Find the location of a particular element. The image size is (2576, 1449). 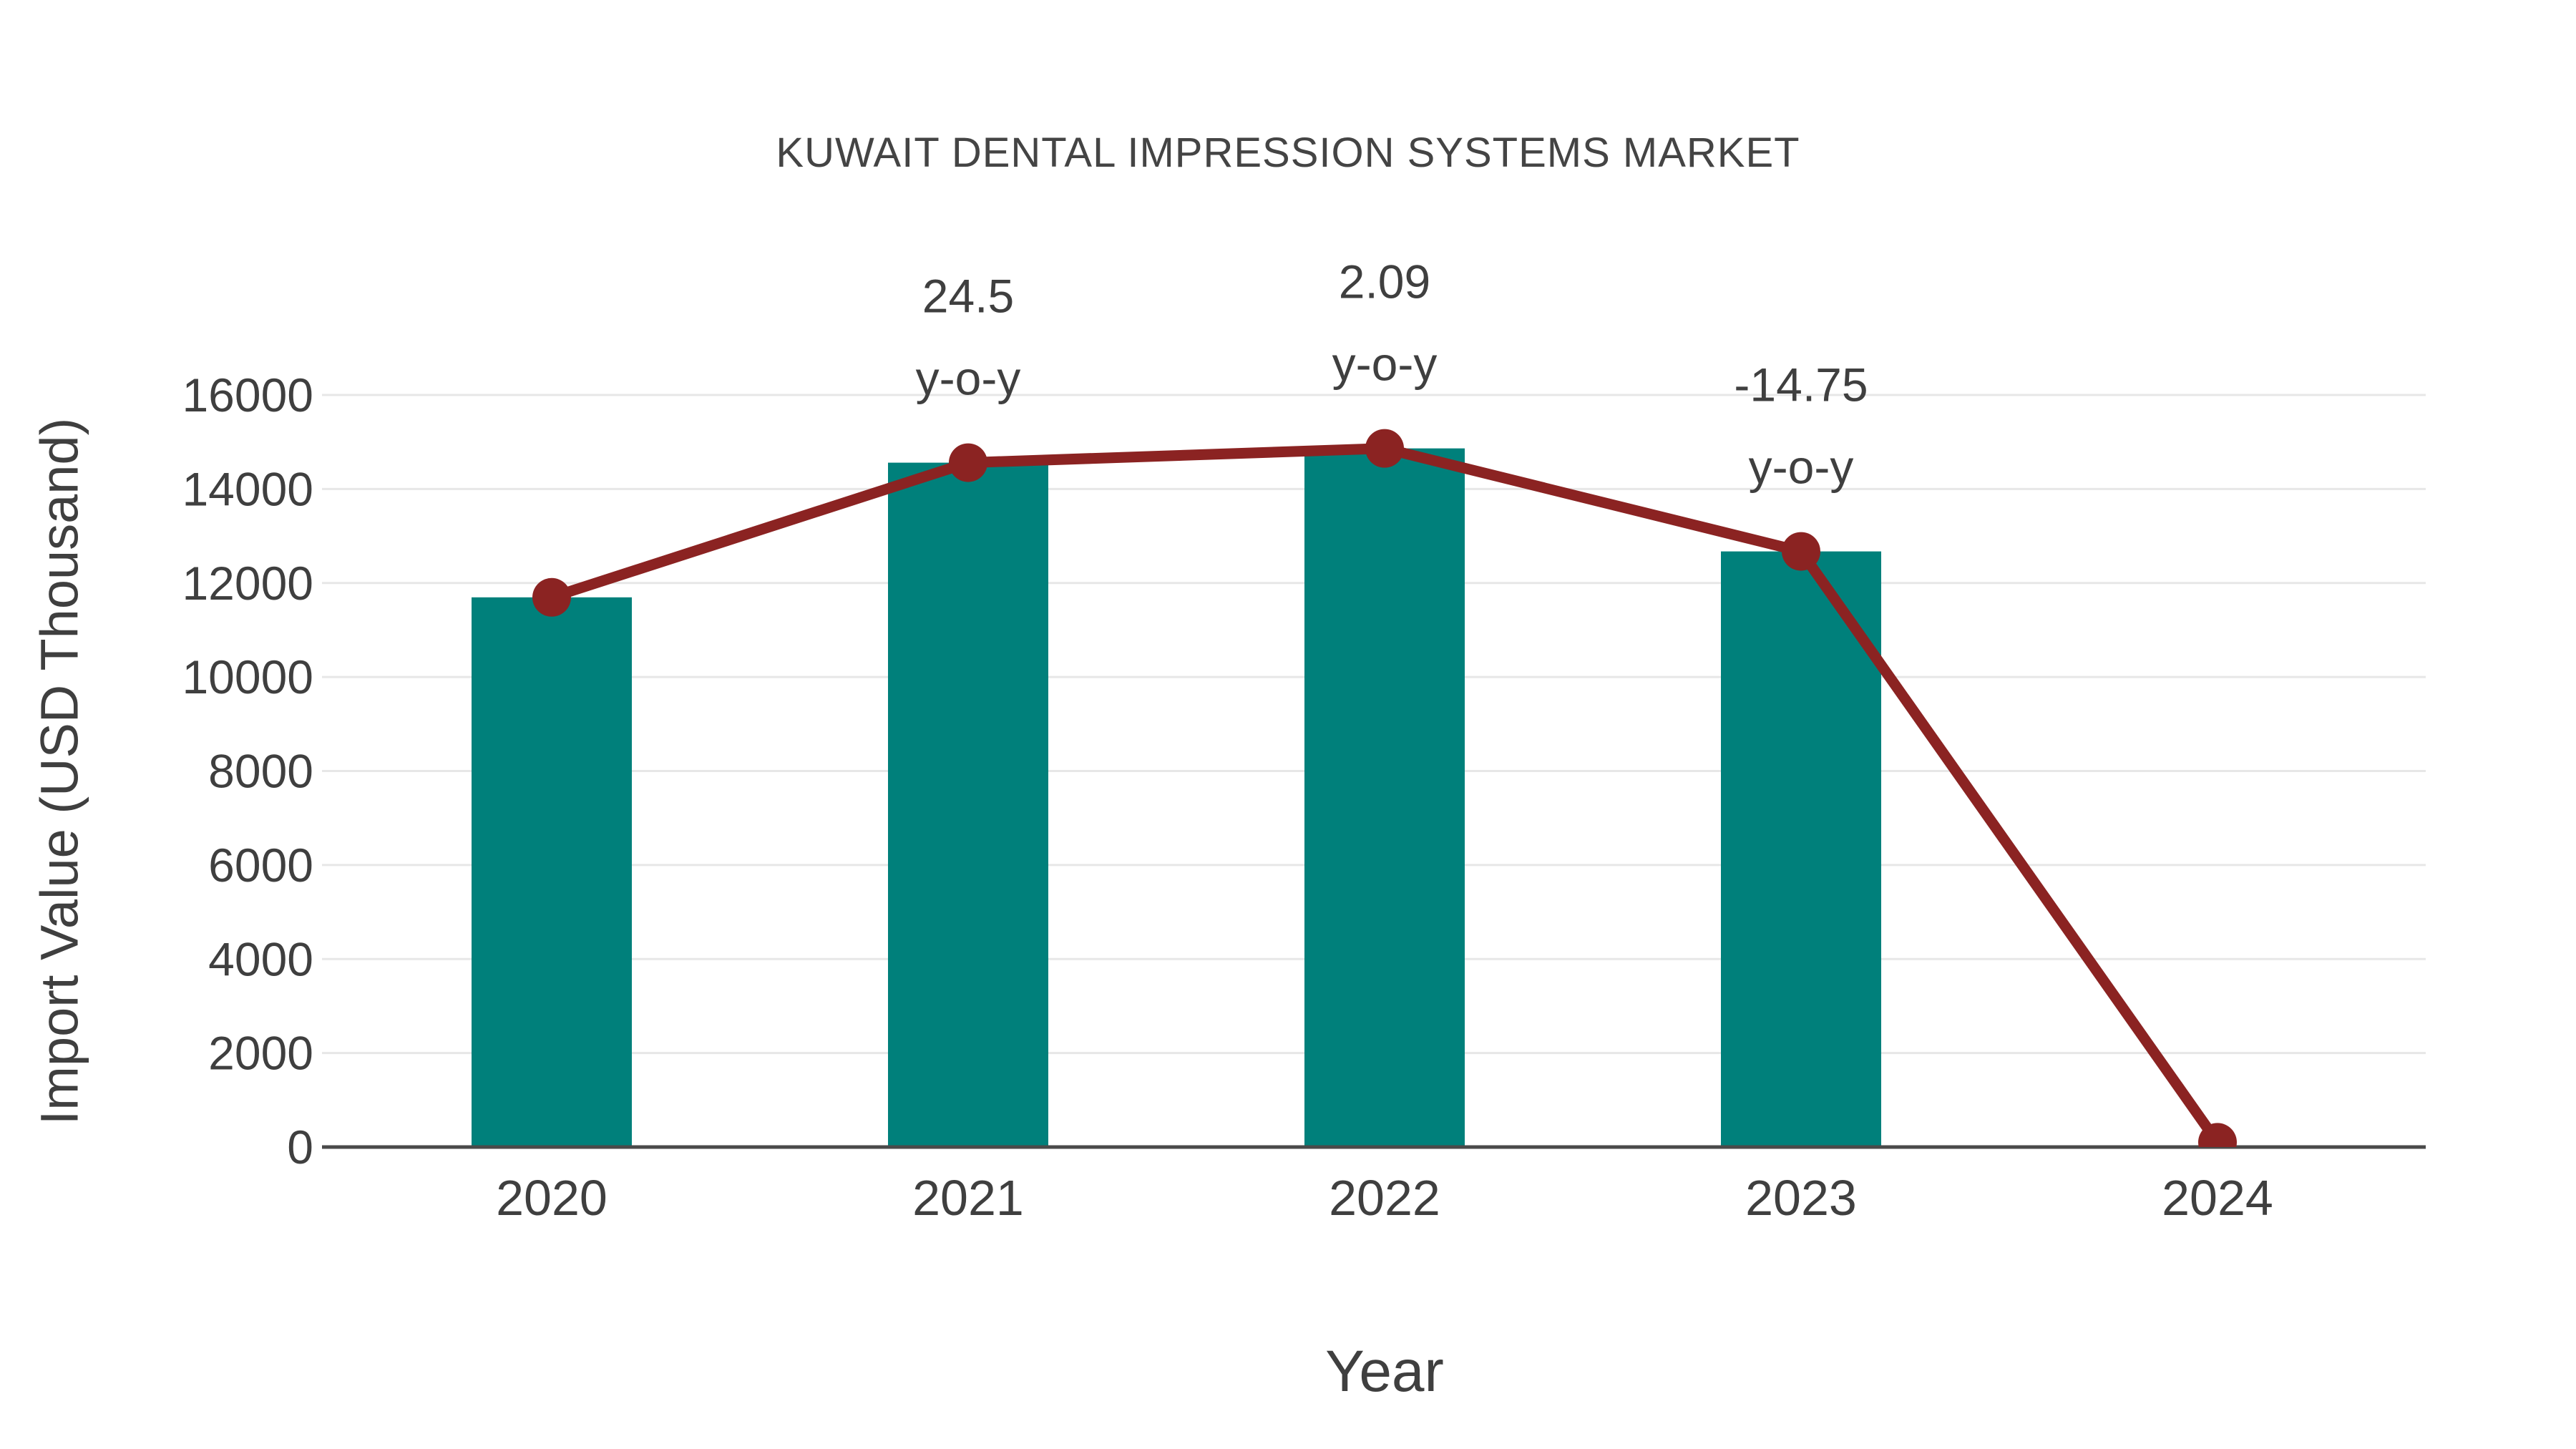

line-marker-2024 is located at coordinates (2217, 1135).